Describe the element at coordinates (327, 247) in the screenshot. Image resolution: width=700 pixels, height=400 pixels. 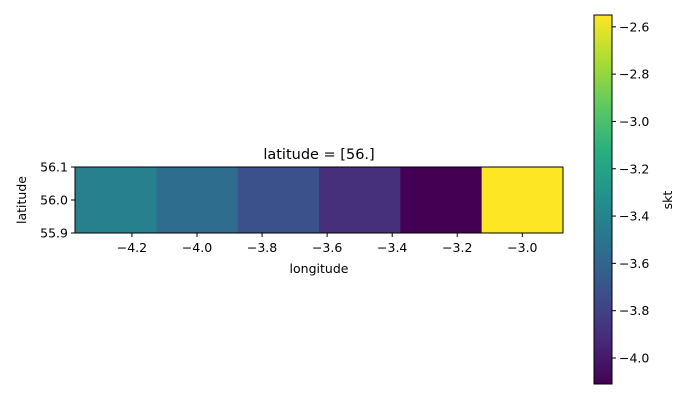
I see `x-tick-label: −3.6` at that location.